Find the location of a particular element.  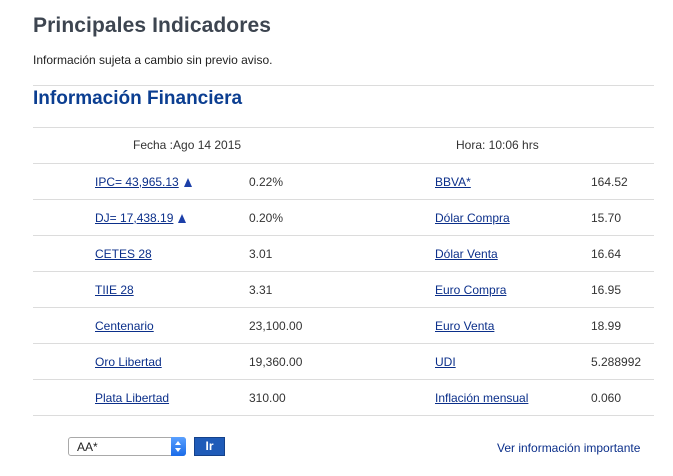

section-title: Información Financiera is located at coordinates (138, 98).